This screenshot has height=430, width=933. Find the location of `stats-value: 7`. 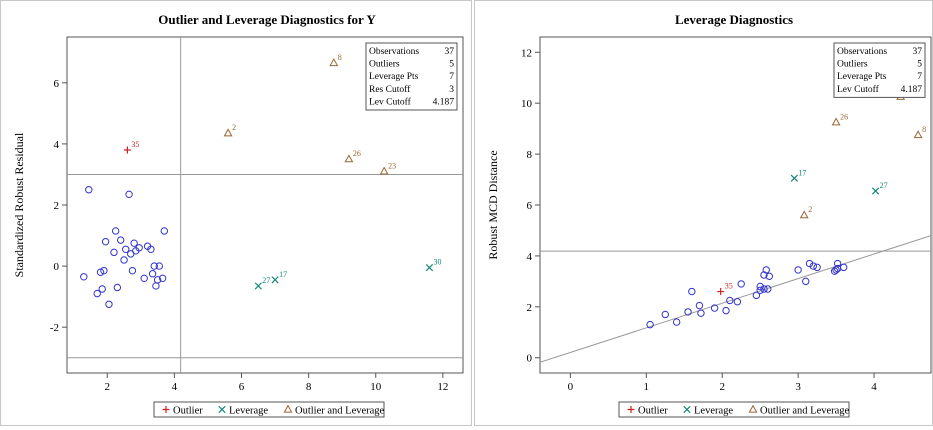

stats-value: 7 is located at coordinates (919, 77).